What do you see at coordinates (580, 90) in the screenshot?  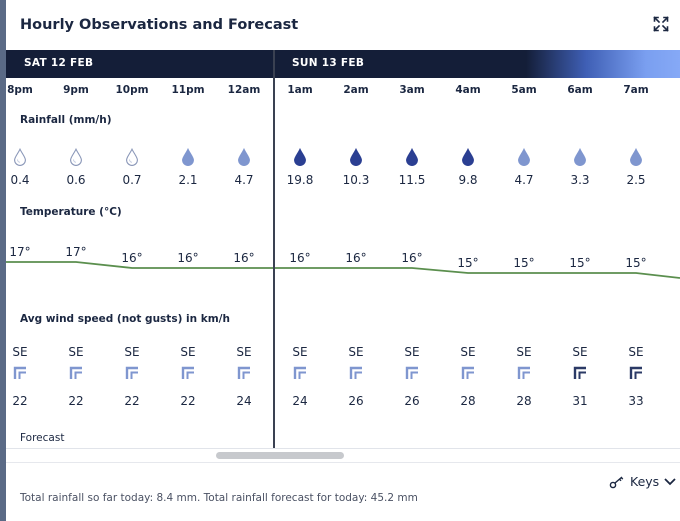 I see `hour-label: 6am` at bounding box center [580, 90].